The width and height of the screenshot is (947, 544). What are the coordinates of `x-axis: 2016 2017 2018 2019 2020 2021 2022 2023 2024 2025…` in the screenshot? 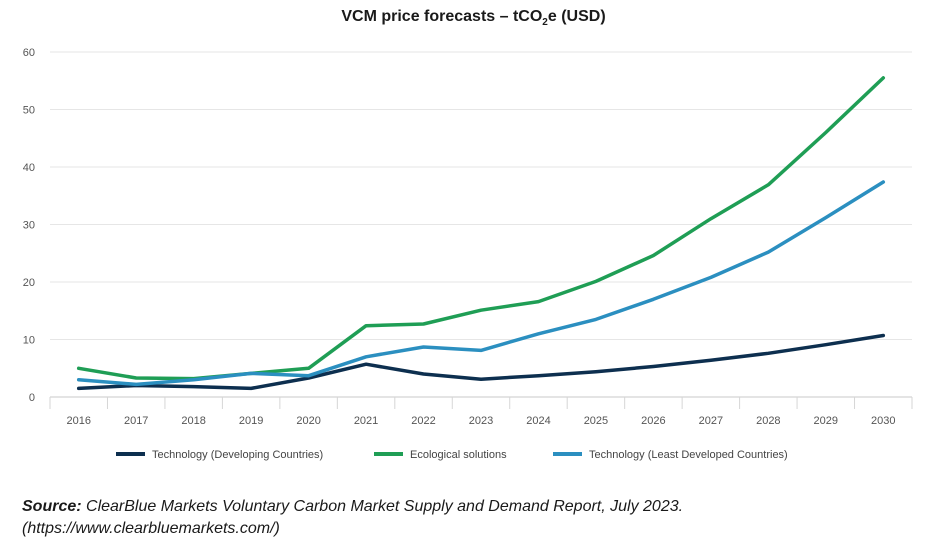 It's located at (480, 421).